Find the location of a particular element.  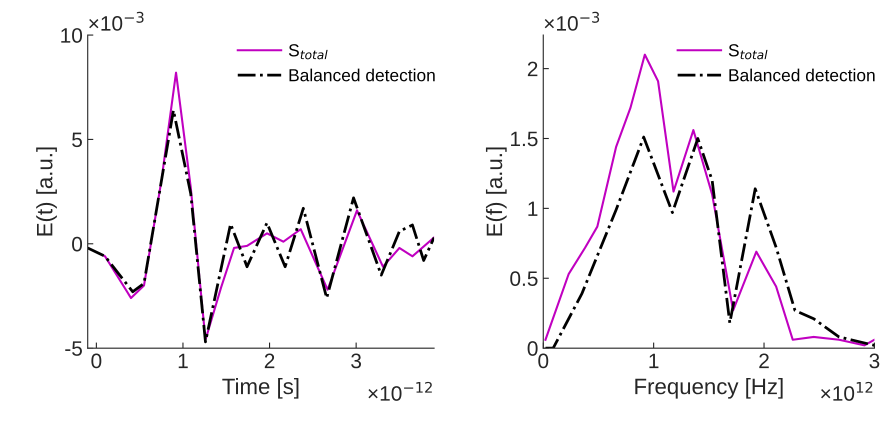

y-tick-label: 1 is located at coordinates (533, 209).